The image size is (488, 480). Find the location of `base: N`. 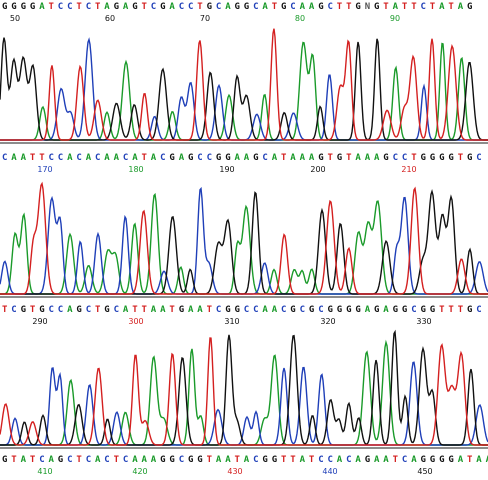

base: N is located at coordinates (367, 7).